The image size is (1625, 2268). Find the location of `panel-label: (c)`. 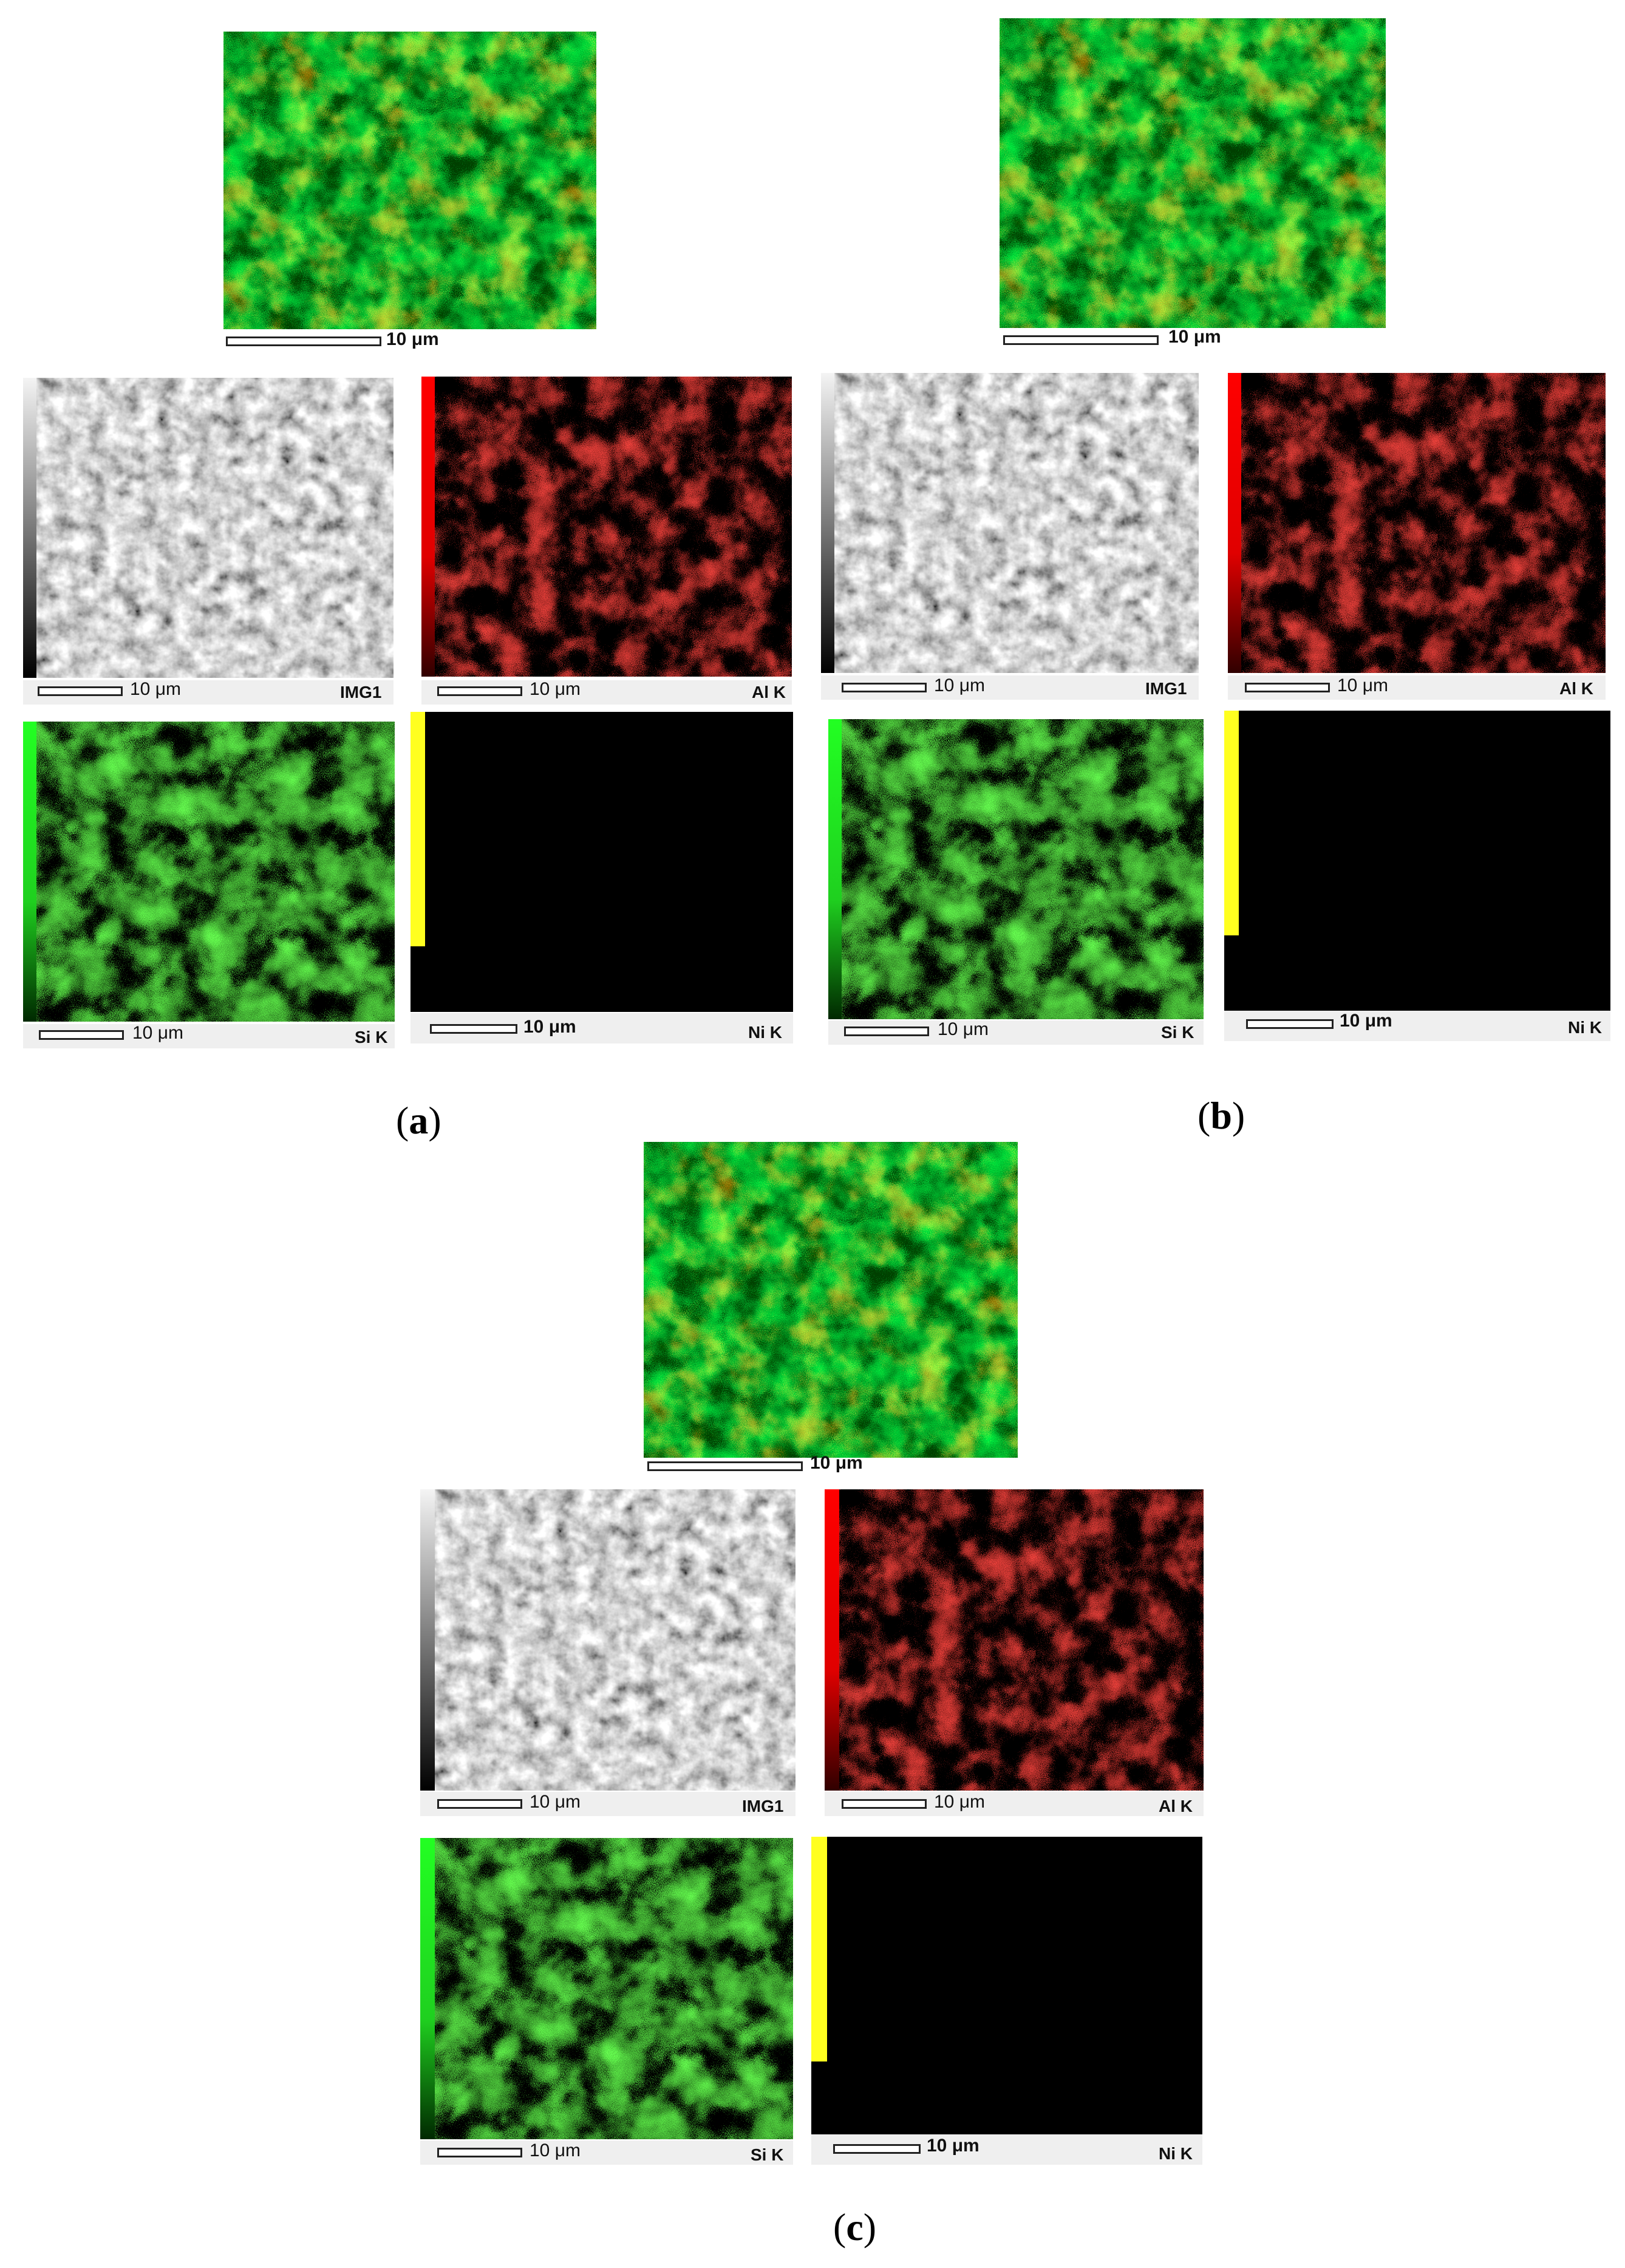

panel-label: (c) is located at coordinates (855, 2227).